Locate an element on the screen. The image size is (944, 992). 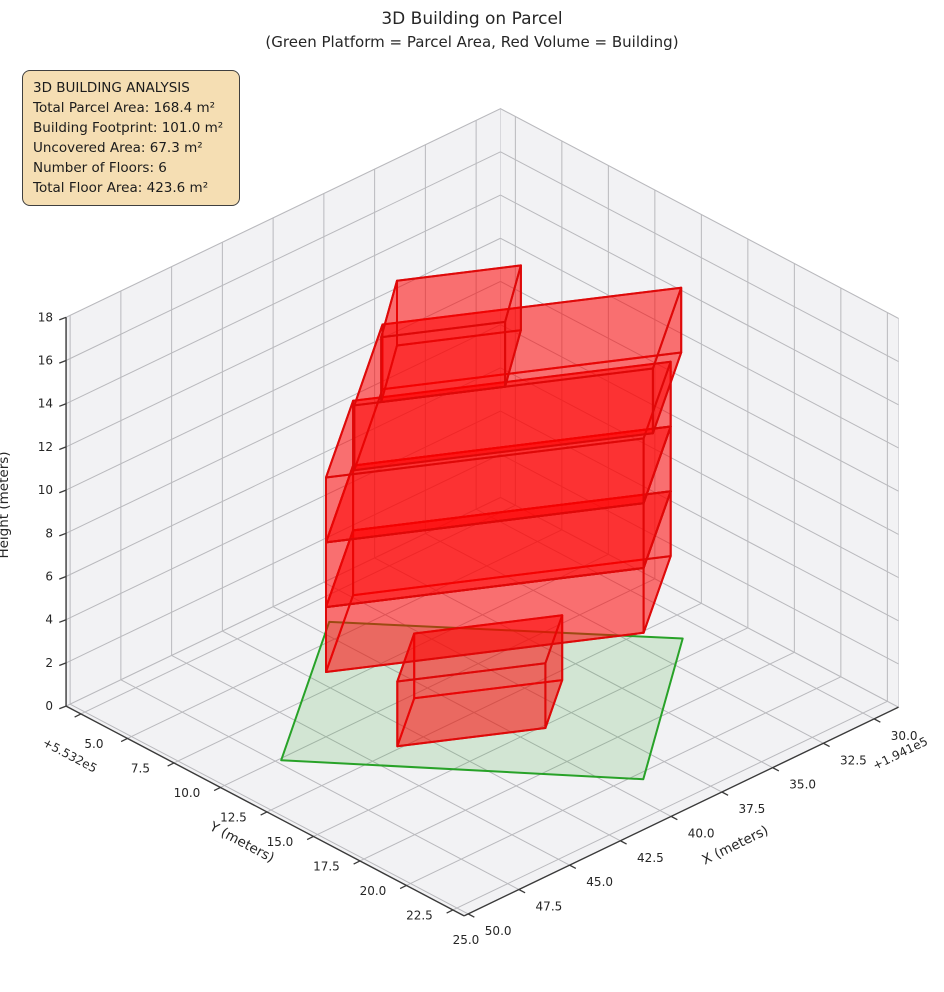
x-tick-label: 45.0 is located at coordinates (599, 882).